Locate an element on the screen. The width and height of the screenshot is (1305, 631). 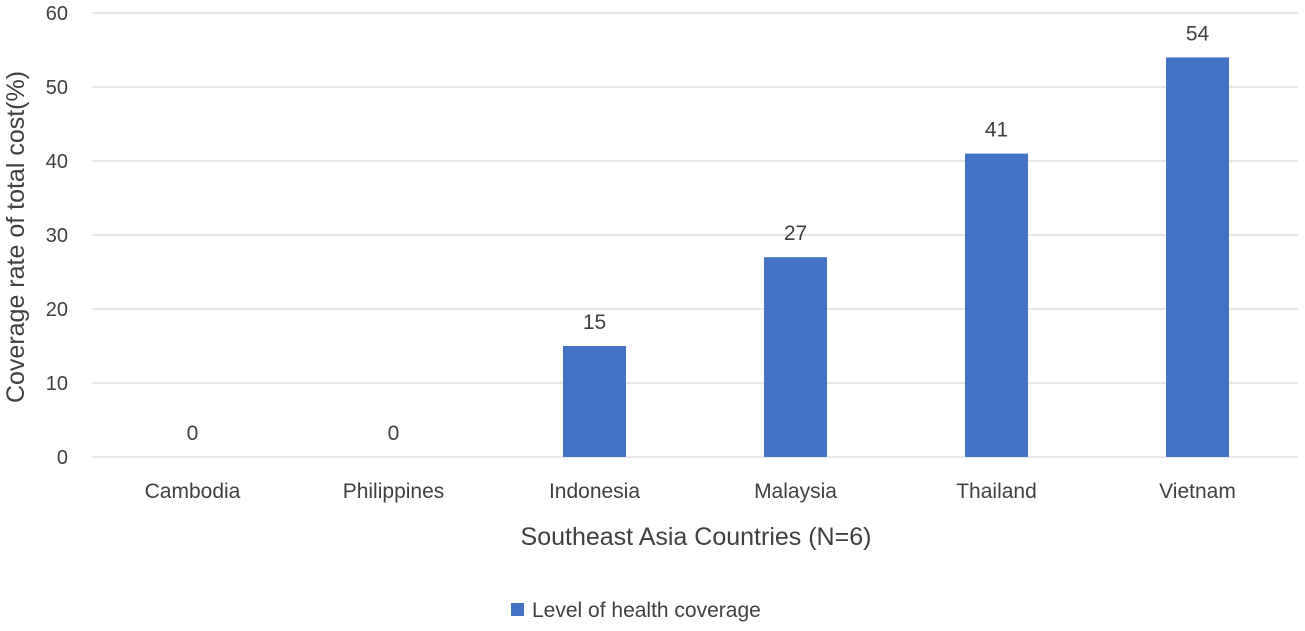
data-label-thailand: 41 is located at coordinates (996, 130).